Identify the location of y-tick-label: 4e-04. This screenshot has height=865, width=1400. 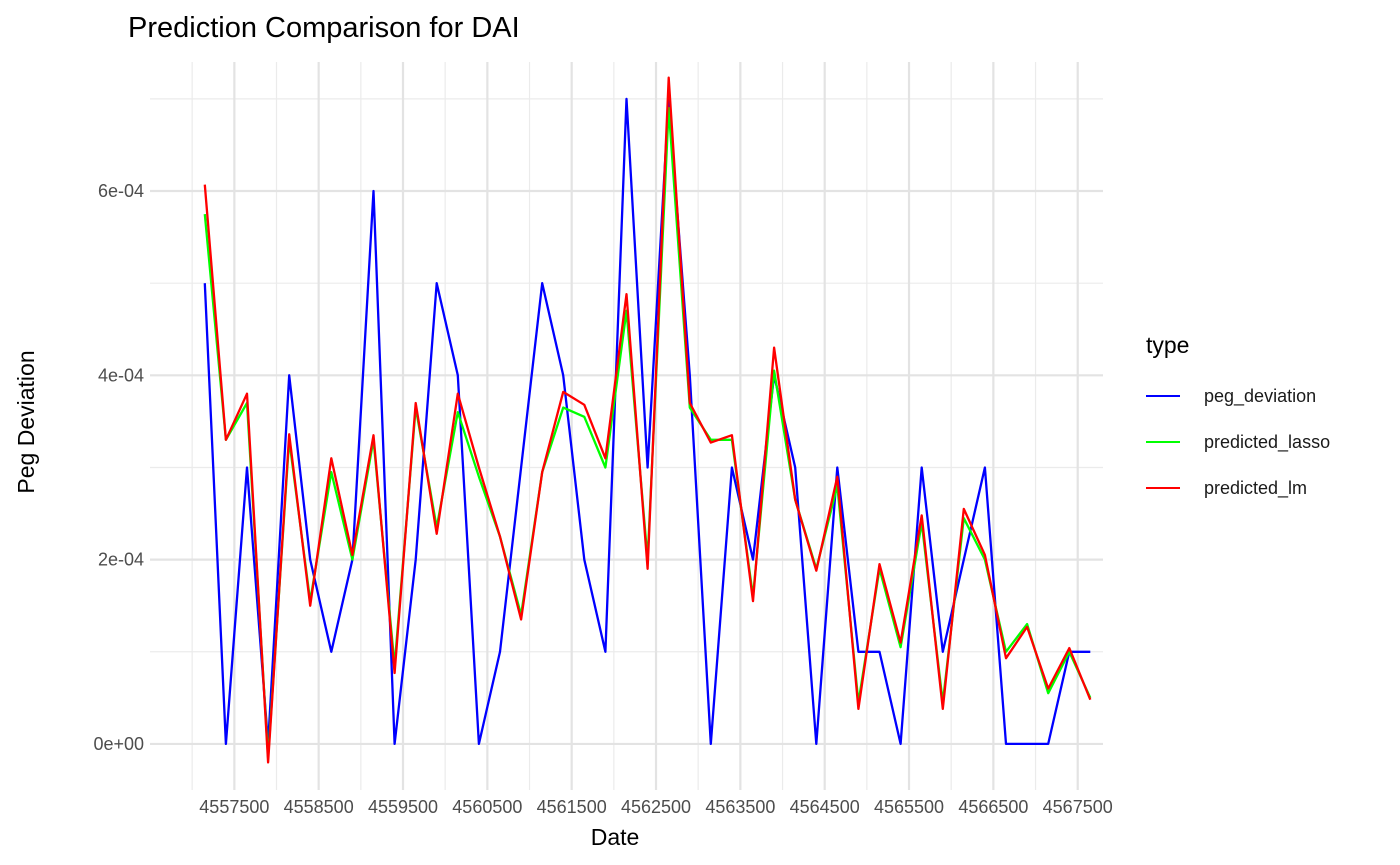
(121, 375).